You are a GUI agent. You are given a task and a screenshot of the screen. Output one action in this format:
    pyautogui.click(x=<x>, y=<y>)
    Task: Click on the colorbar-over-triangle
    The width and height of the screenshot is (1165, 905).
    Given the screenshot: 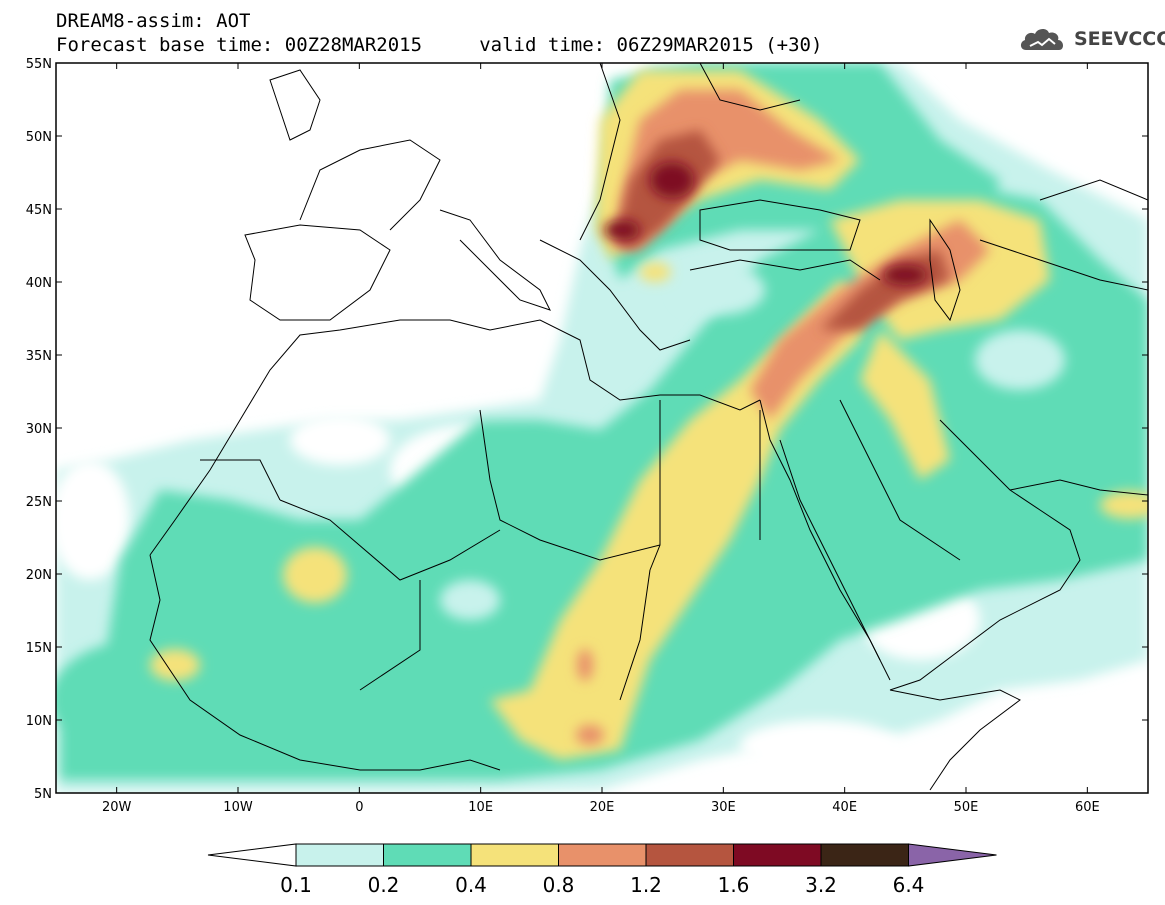 What is the action you would take?
    pyautogui.click(x=952, y=855)
    